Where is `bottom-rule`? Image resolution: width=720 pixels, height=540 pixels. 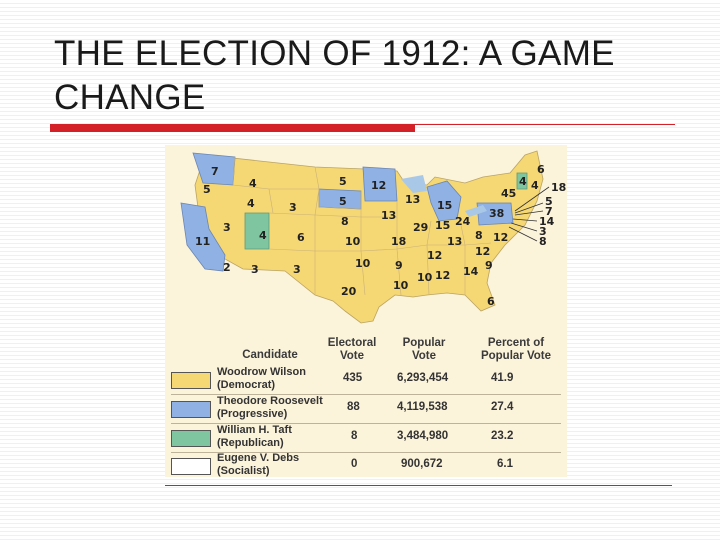 bottom-rule is located at coordinates (418, 485).